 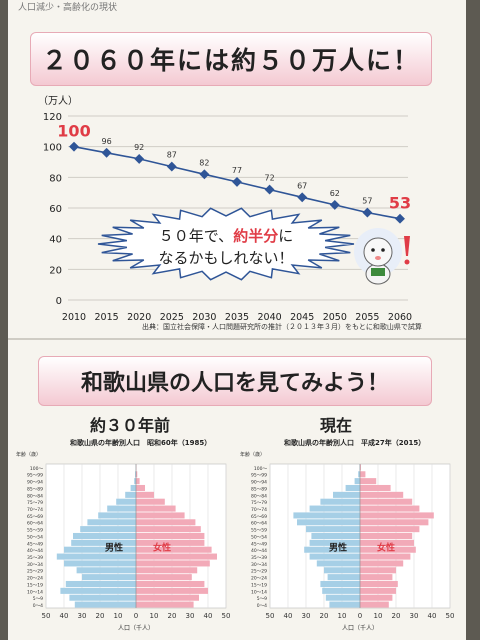 I want to click on x-tick-label: 2035, so click(x=237, y=317).